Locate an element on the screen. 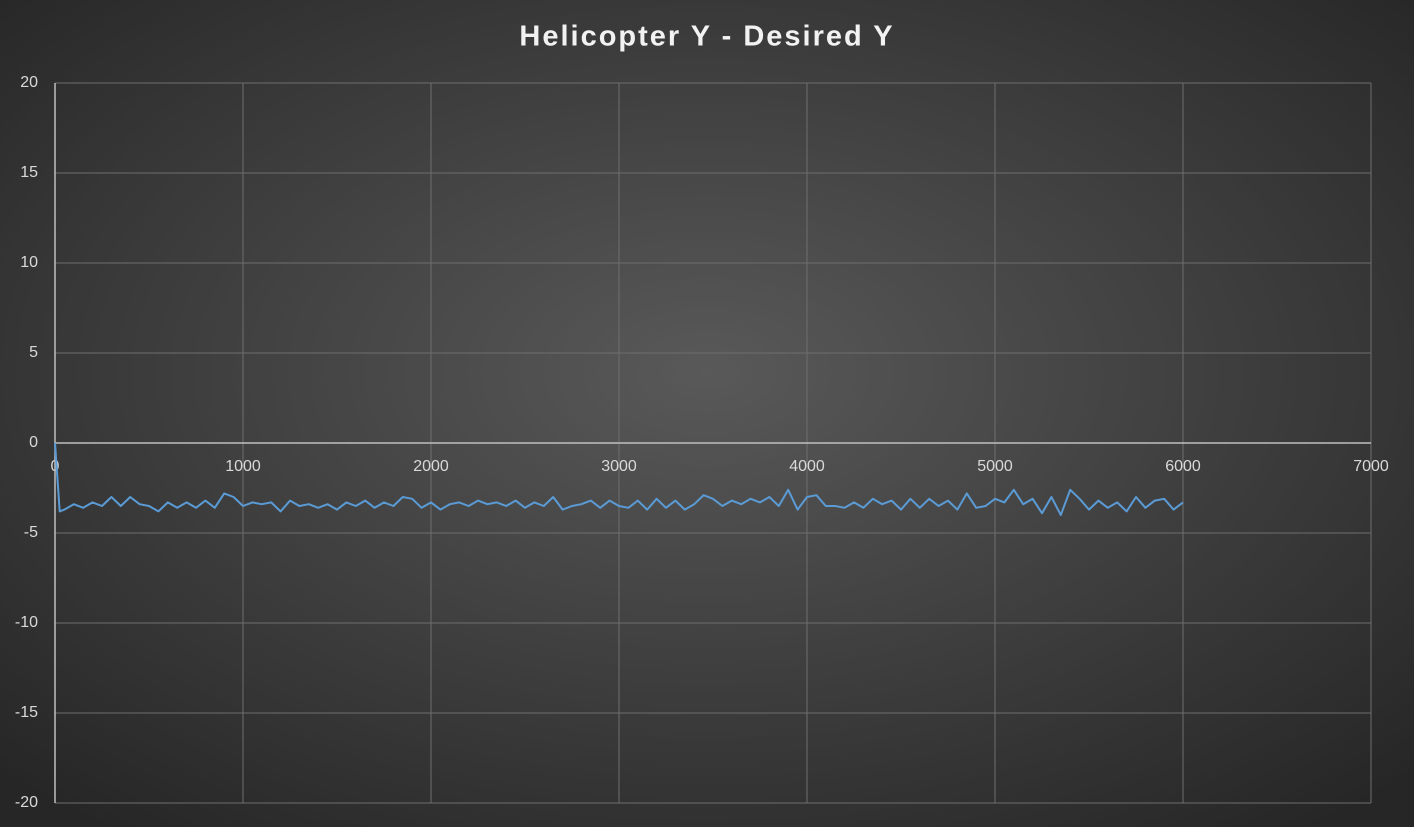 This screenshot has width=1414, height=827. x-tick-label: 6000 is located at coordinates (1183, 466).